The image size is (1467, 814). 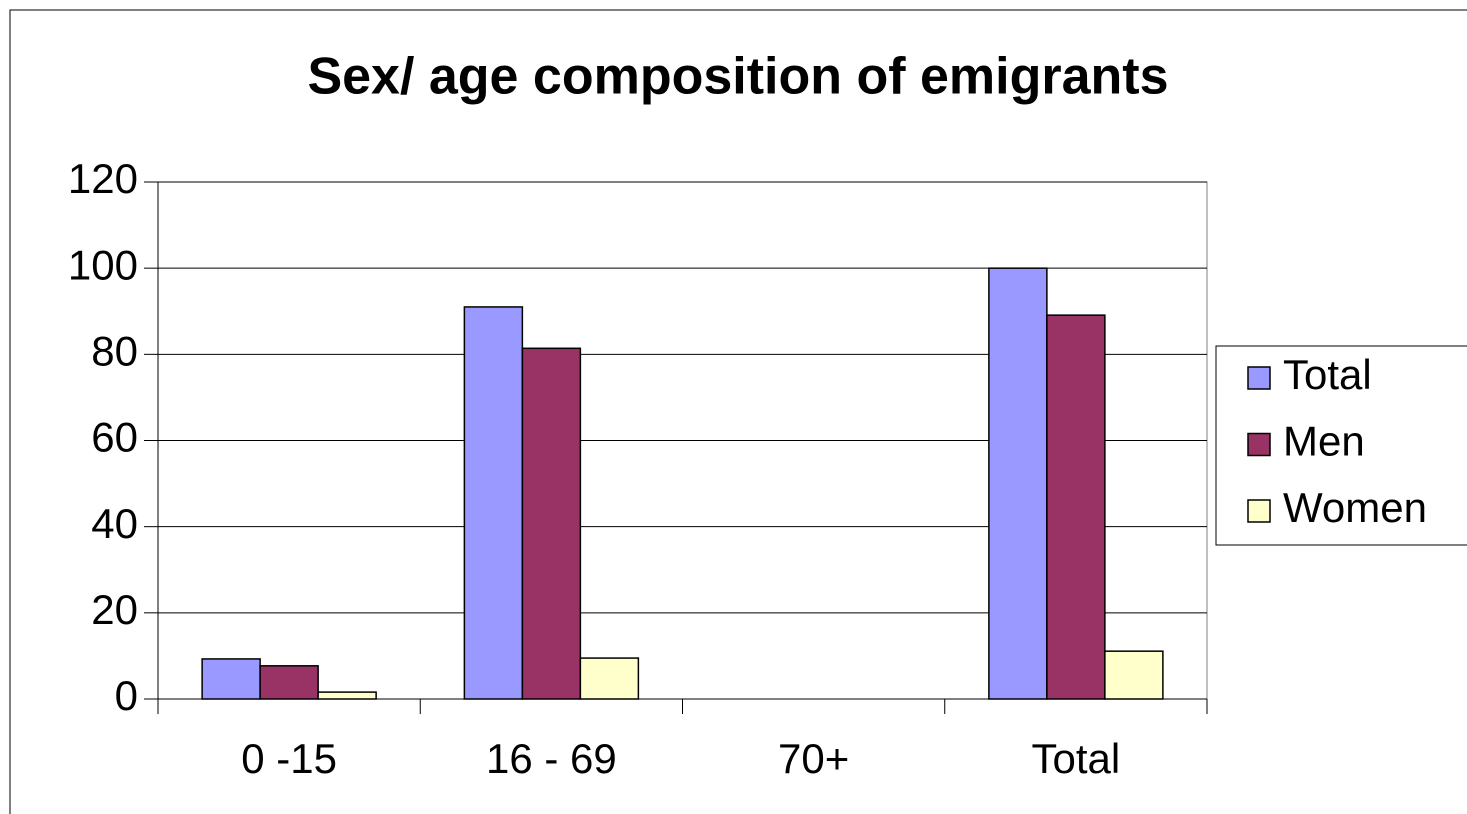 I want to click on y-tick-label: 100, so click(x=103, y=264).